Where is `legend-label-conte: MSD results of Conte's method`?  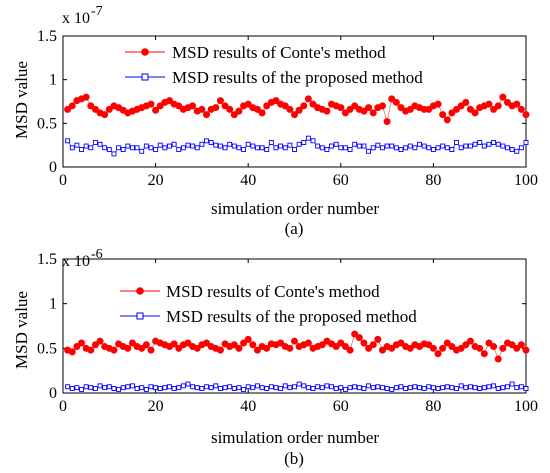 legend-label-conte: MSD results of Conte's method is located at coordinates (273, 291).